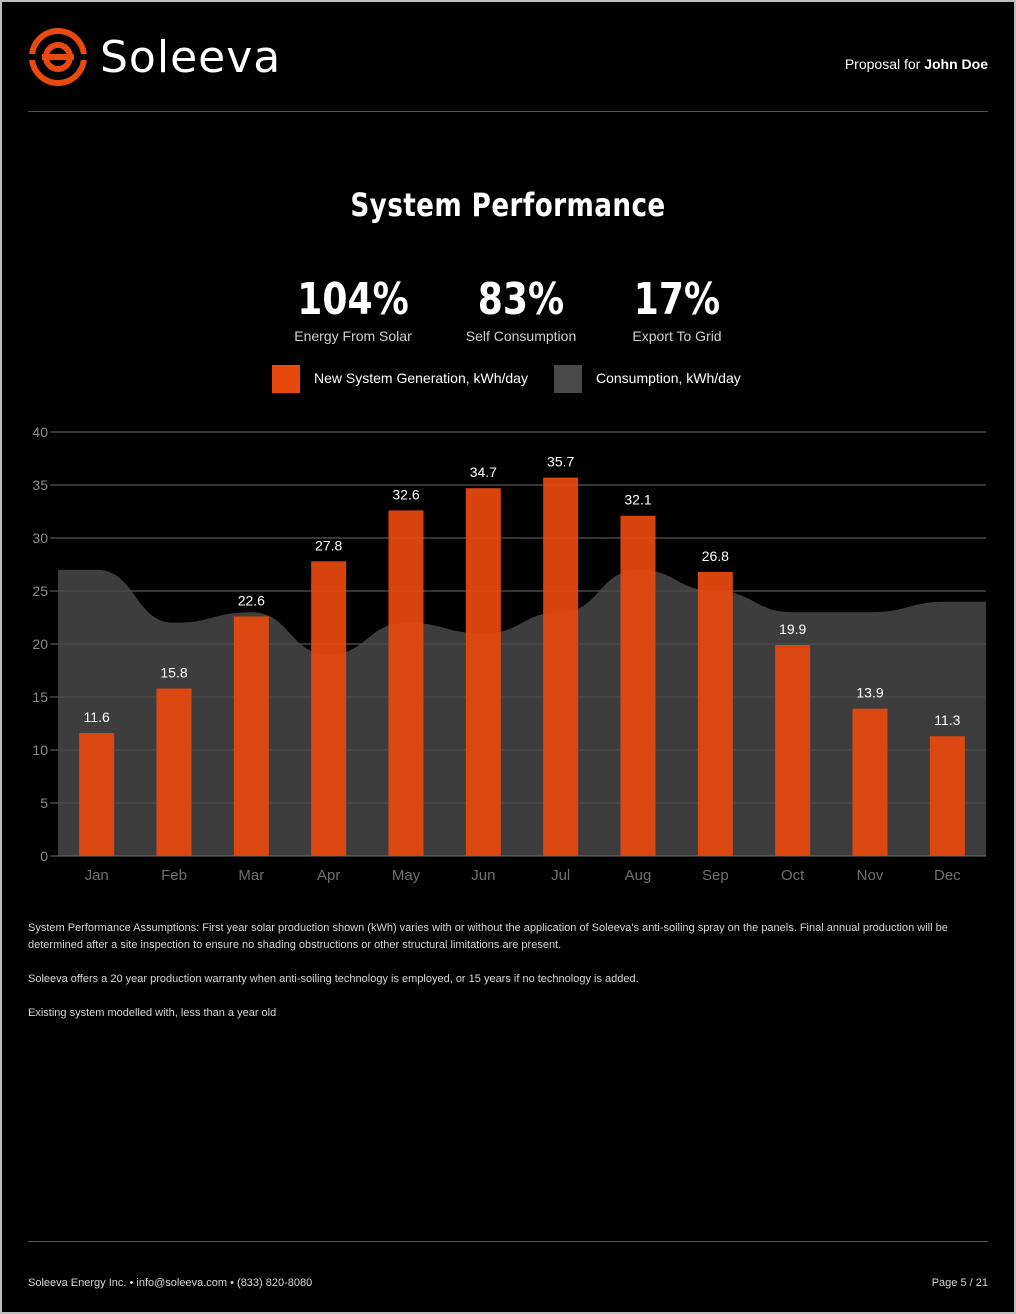 The height and width of the screenshot is (1314, 1016). I want to click on y-tick-label: 40, so click(40, 432).